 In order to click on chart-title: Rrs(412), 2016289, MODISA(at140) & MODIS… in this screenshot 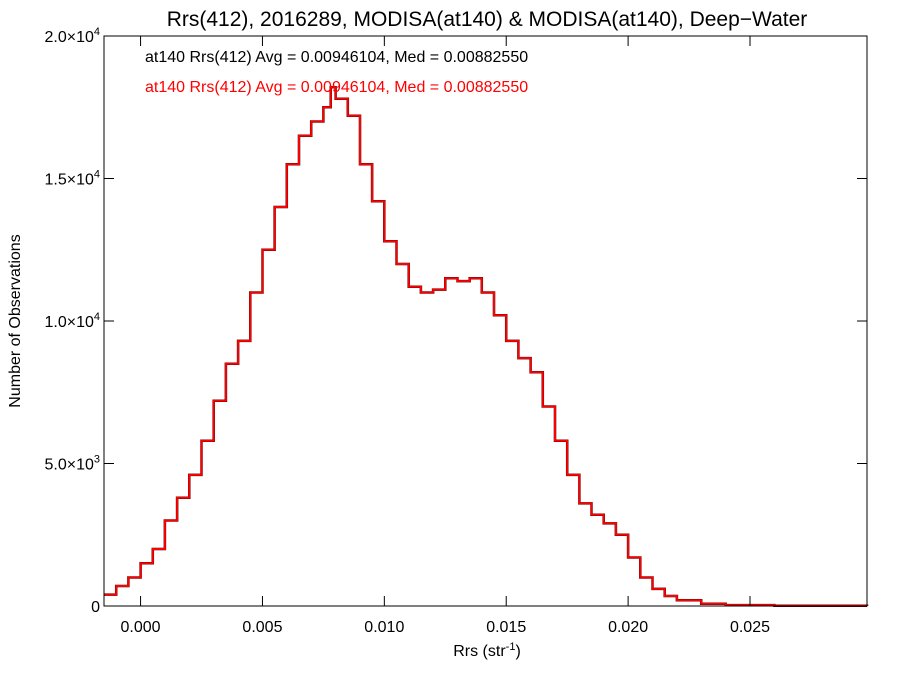, I will do `click(487, 19)`.